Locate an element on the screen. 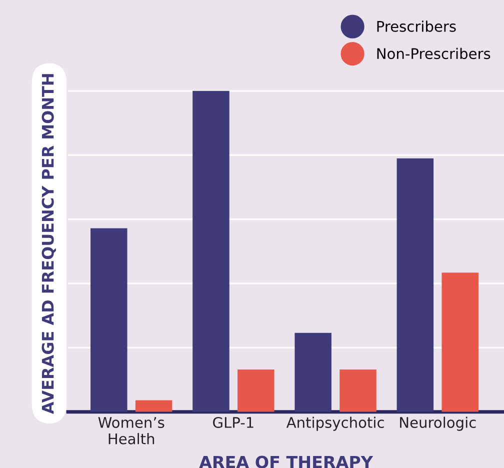 This screenshot has height=468, width=504. y-axis-title: AVERAGE AD FREQUENCY PER MONTH is located at coordinates (49, 244).